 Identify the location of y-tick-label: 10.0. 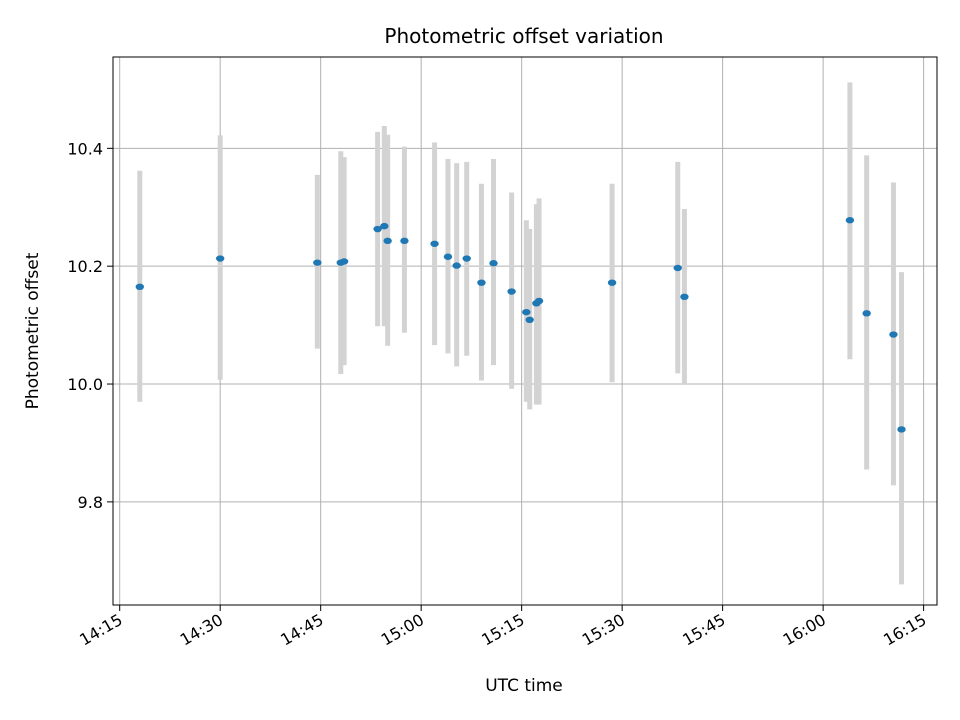
(85, 384).